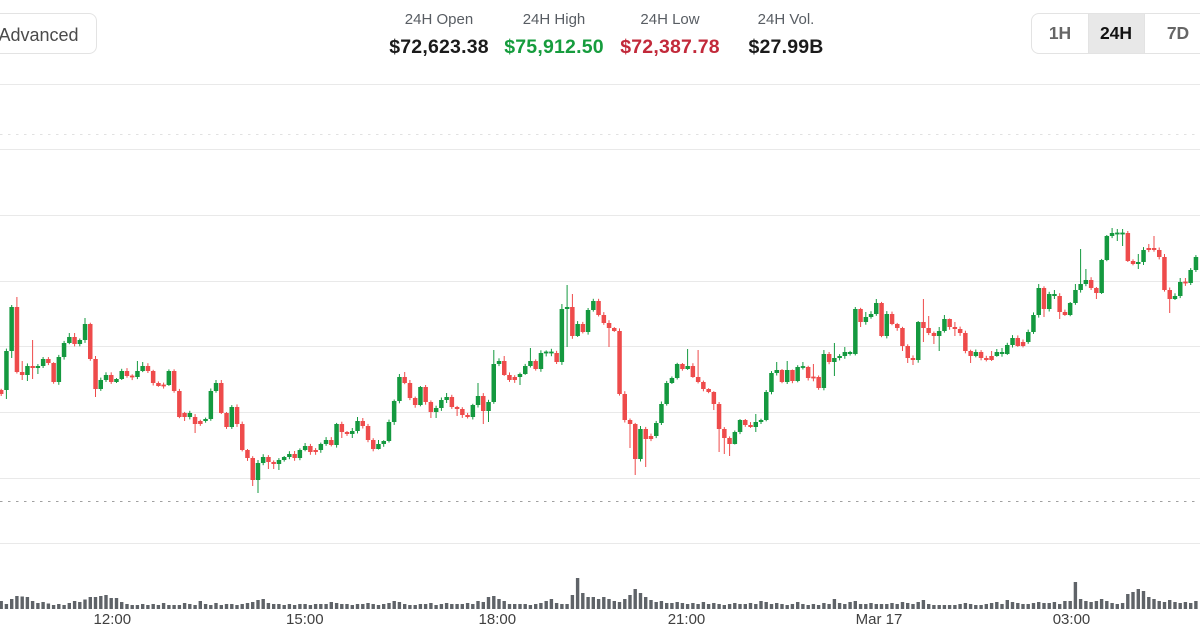  Describe the element at coordinates (305, 619) in the screenshot. I see `svg-text: 15:00` at that location.